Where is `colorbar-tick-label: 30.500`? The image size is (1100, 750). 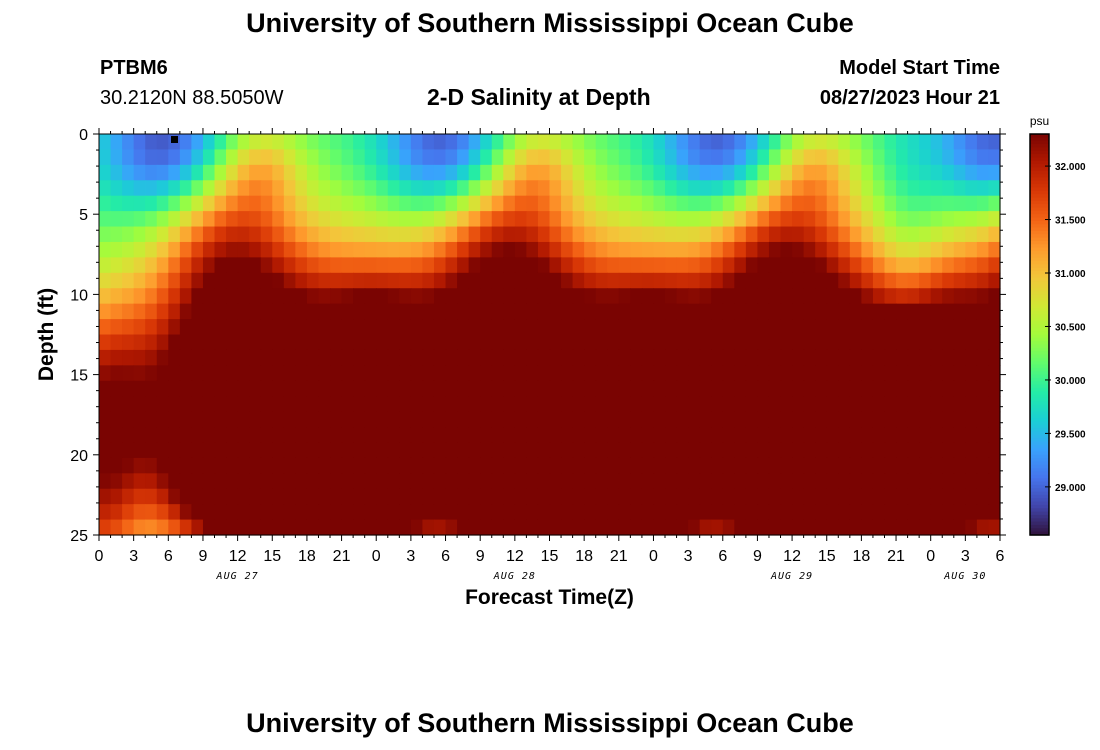 colorbar-tick-label: 30.500 is located at coordinates (1070, 327).